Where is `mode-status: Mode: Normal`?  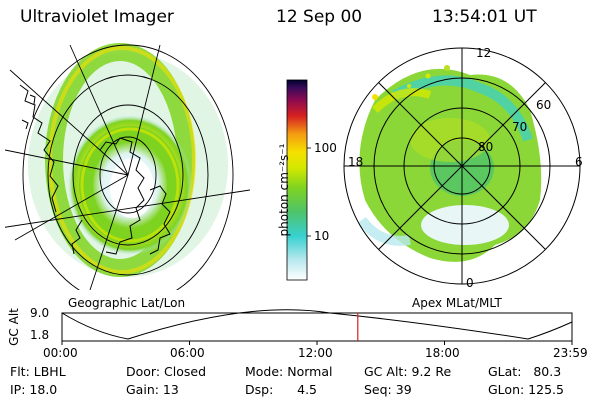
mode-status: Mode: Normal is located at coordinates (289, 371).